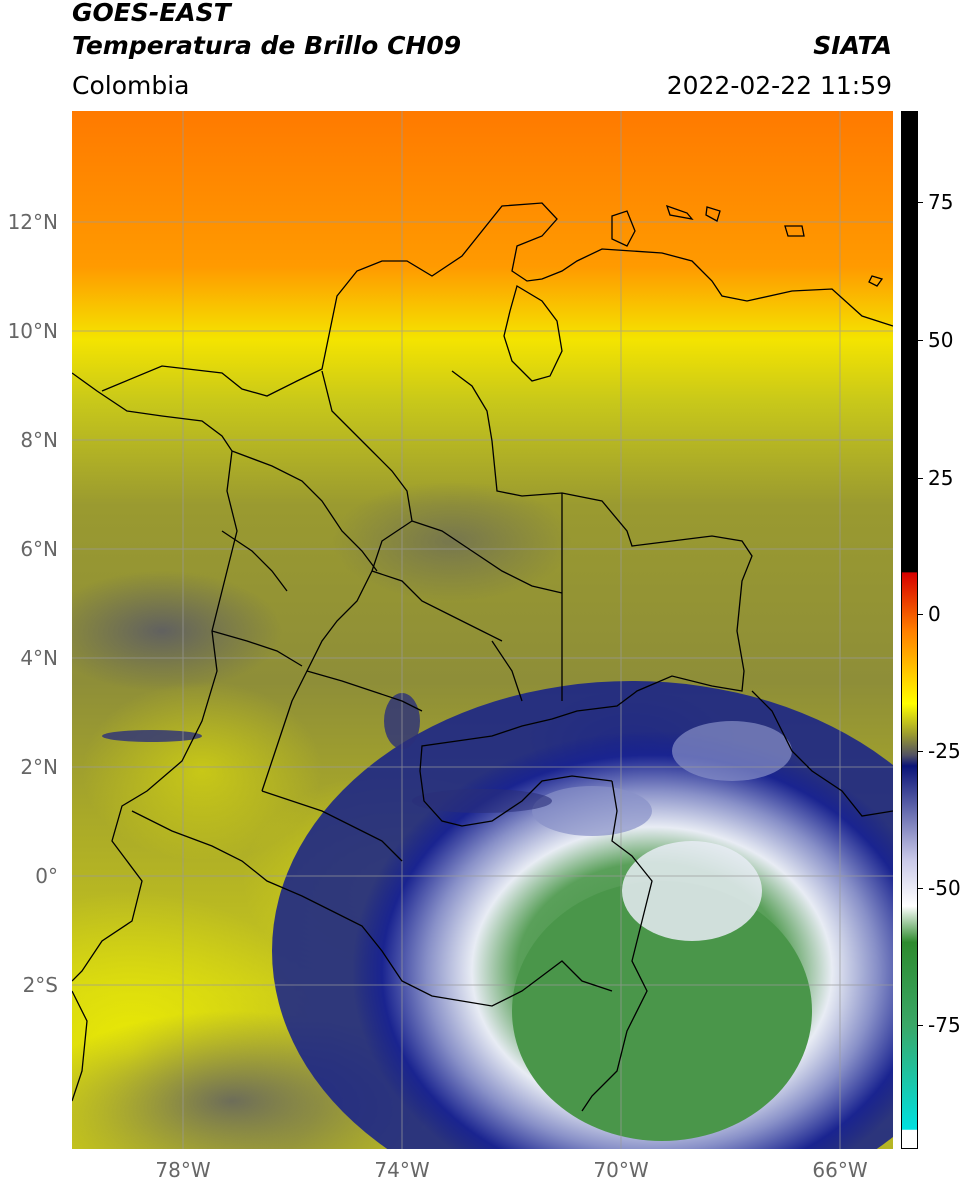  Describe the element at coordinates (39, 440) in the screenshot. I see `lat-label: 8°N` at that location.